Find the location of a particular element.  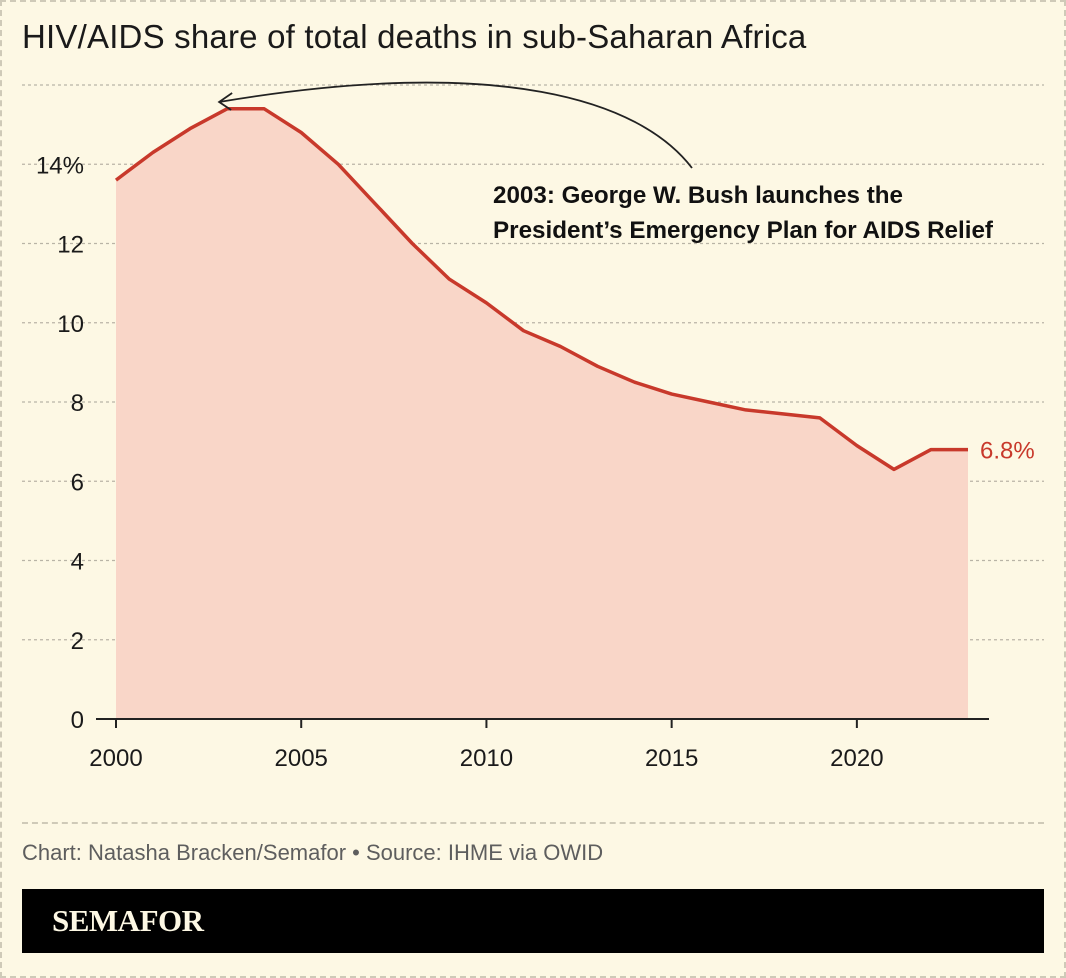

y-tick-label: 10 is located at coordinates (70, 324).